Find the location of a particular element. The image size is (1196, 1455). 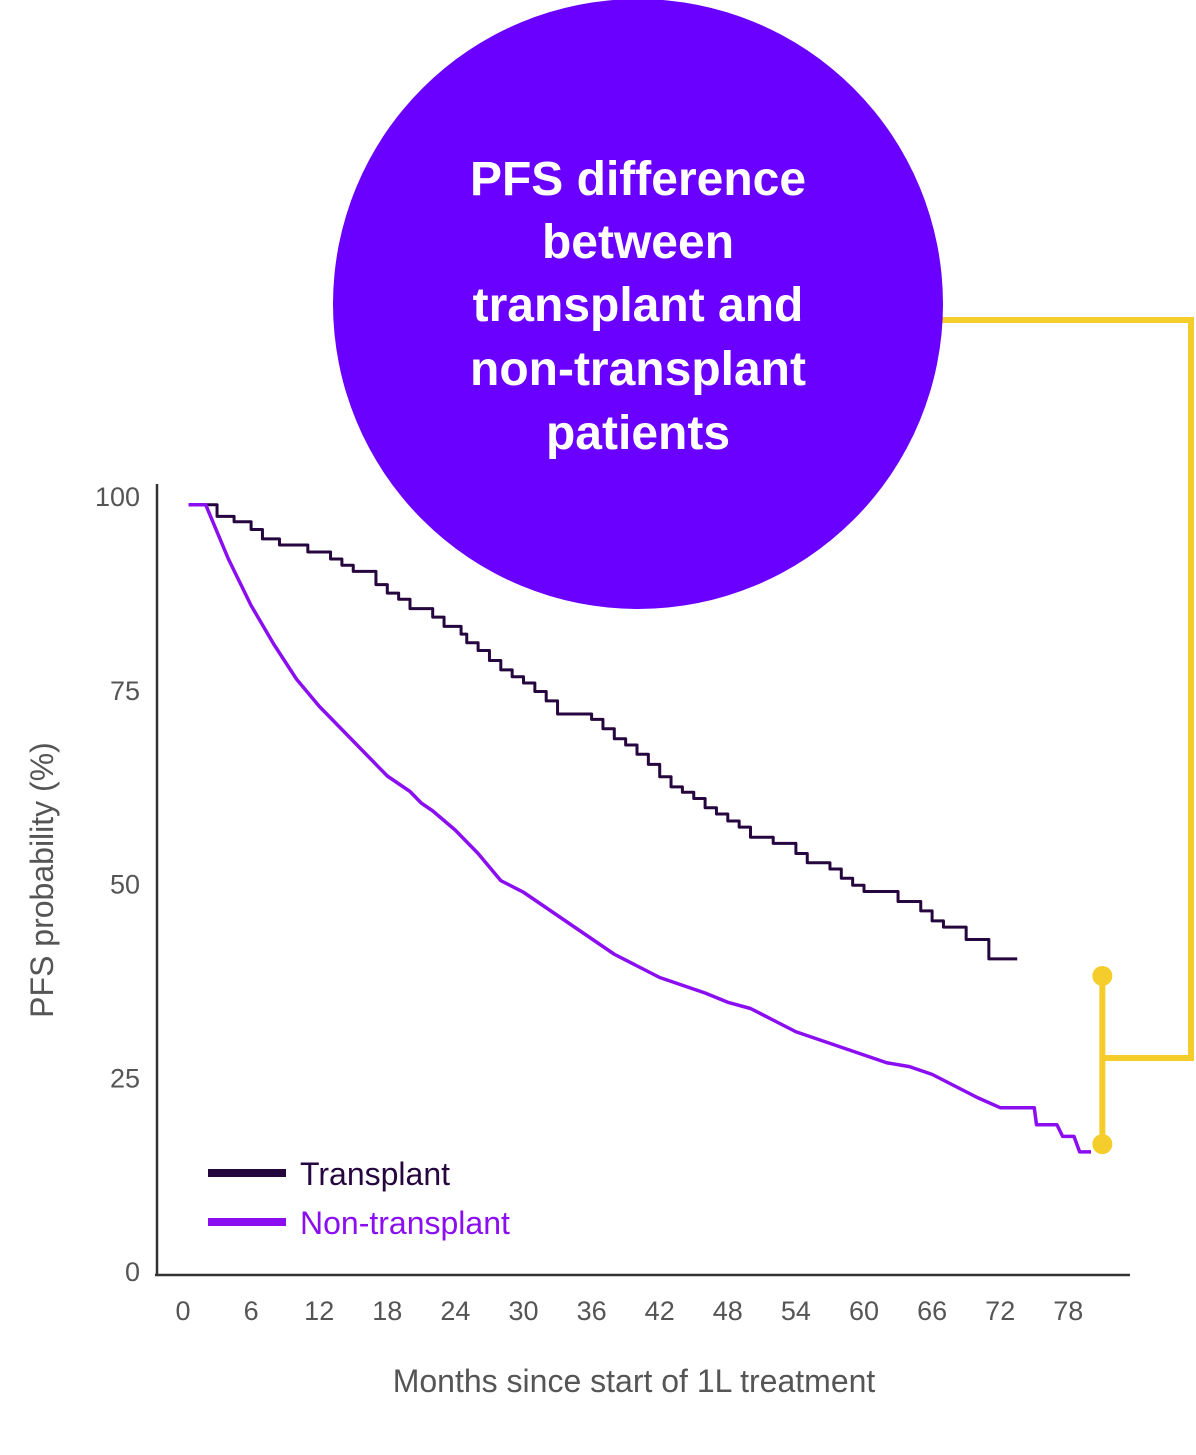

x-tick-label: 54 is located at coordinates (796, 1311).